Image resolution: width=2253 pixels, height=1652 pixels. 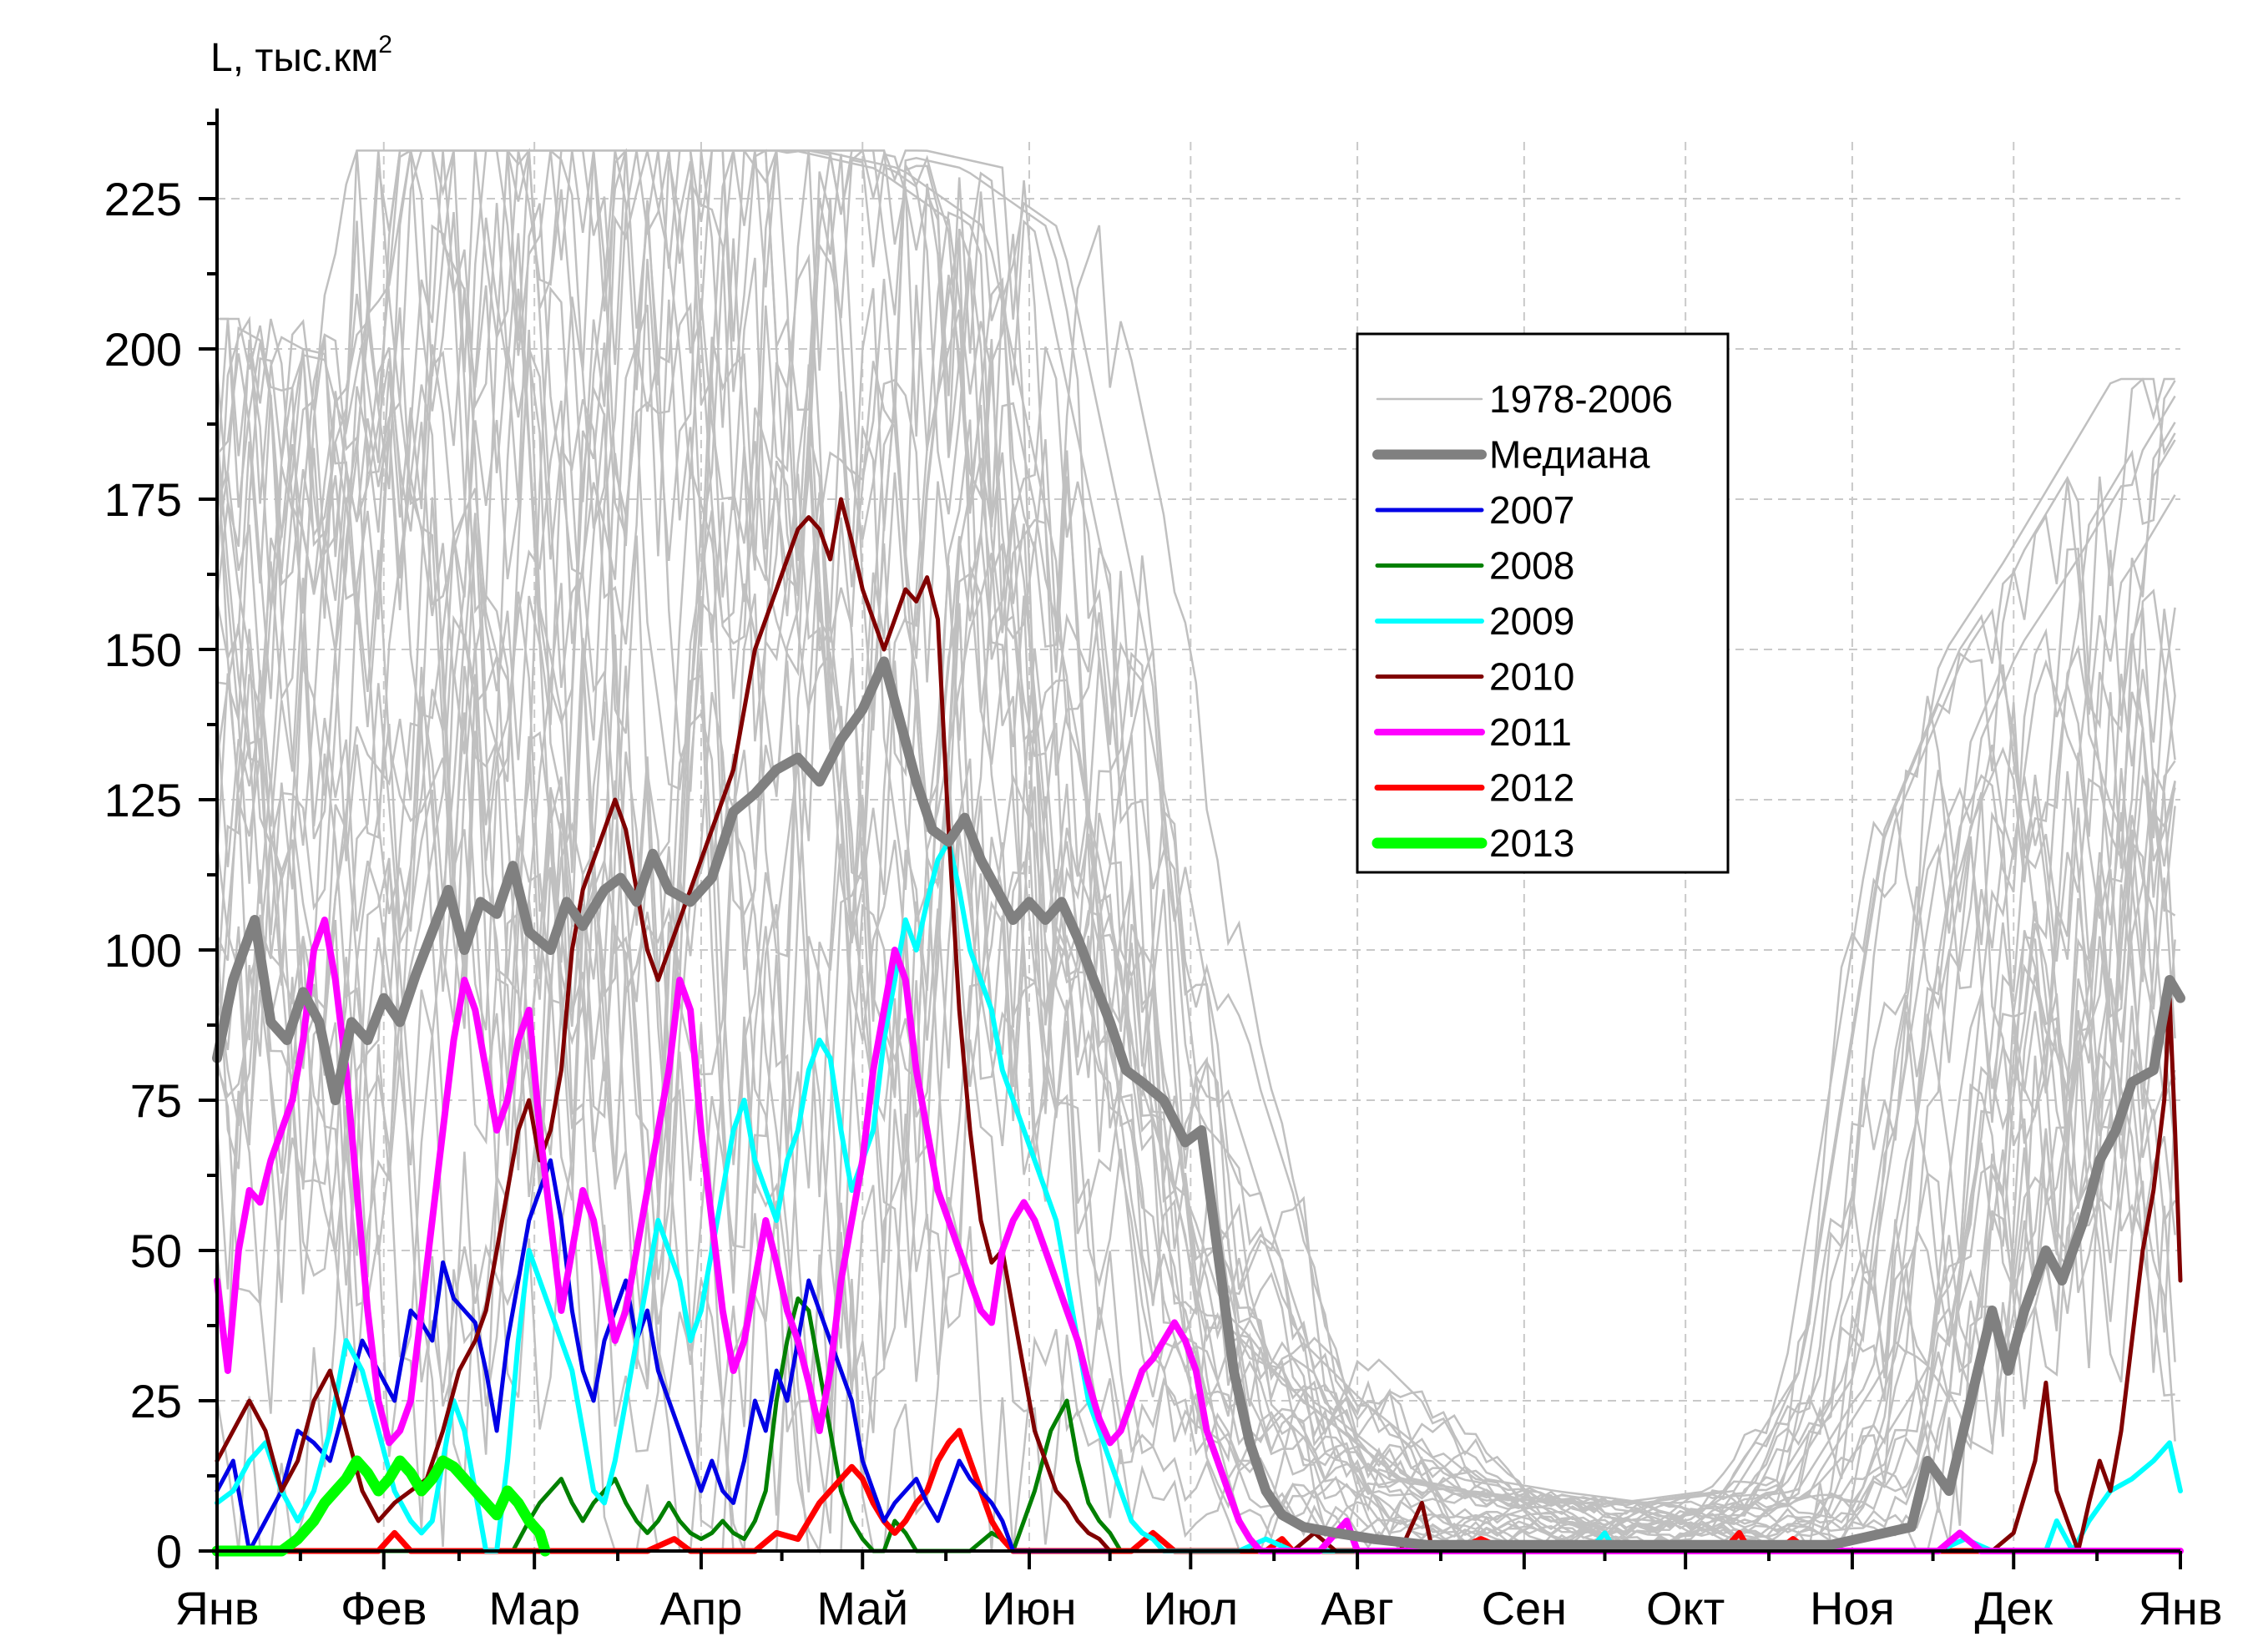 I want to click on legend-box, so click(x=1543, y=603).